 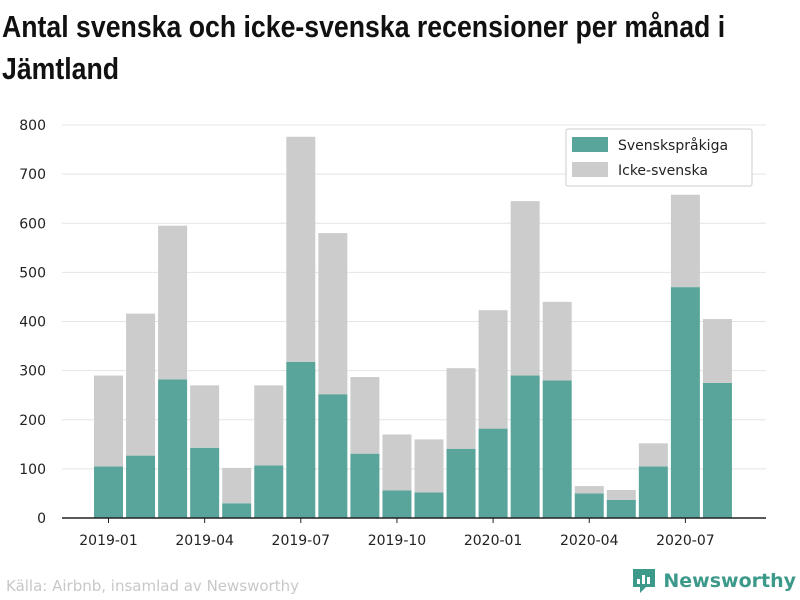 What do you see at coordinates (32, 470) in the screenshot?
I see `y-tick-label: 100` at bounding box center [32, 470].